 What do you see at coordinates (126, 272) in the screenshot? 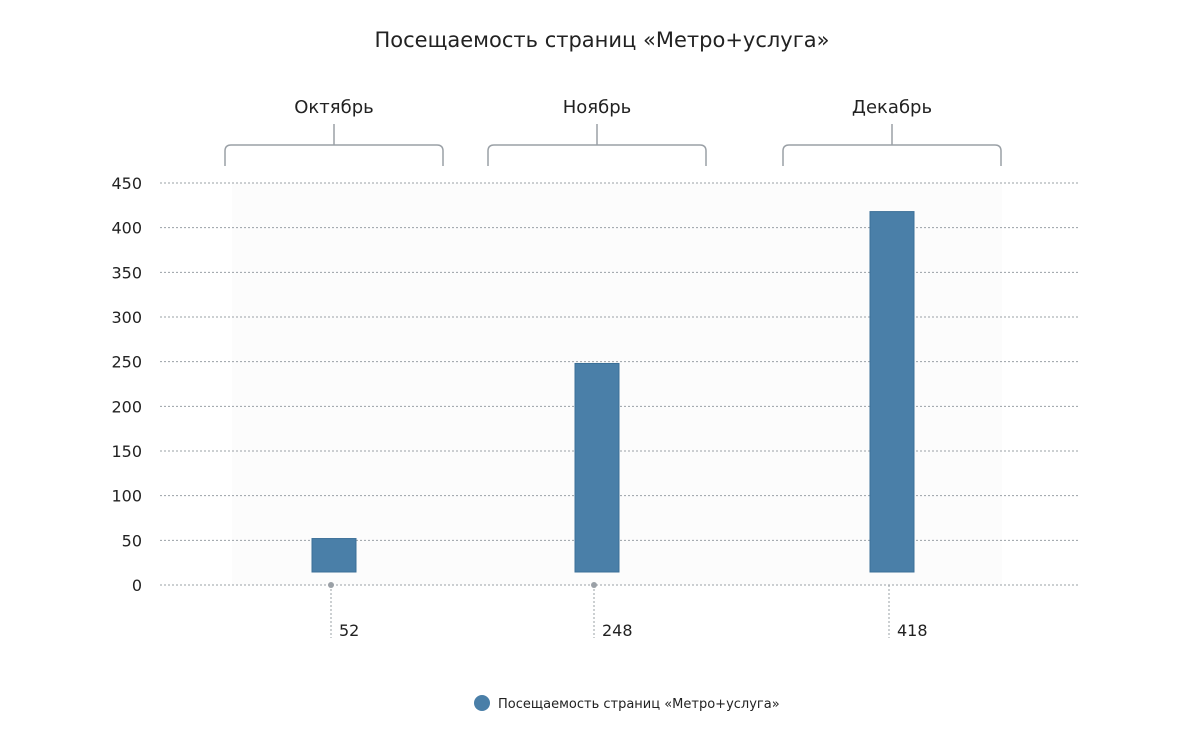
I see `y-tick-label: 350` at bounding box center [126, 272].